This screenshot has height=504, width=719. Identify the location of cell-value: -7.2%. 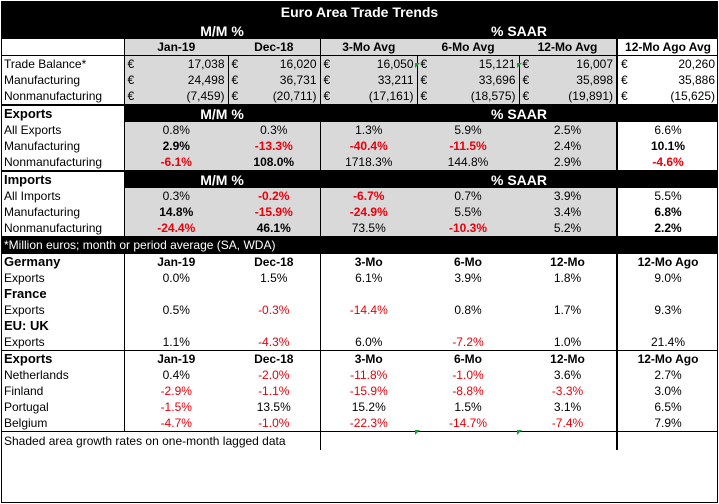
(468, 342).